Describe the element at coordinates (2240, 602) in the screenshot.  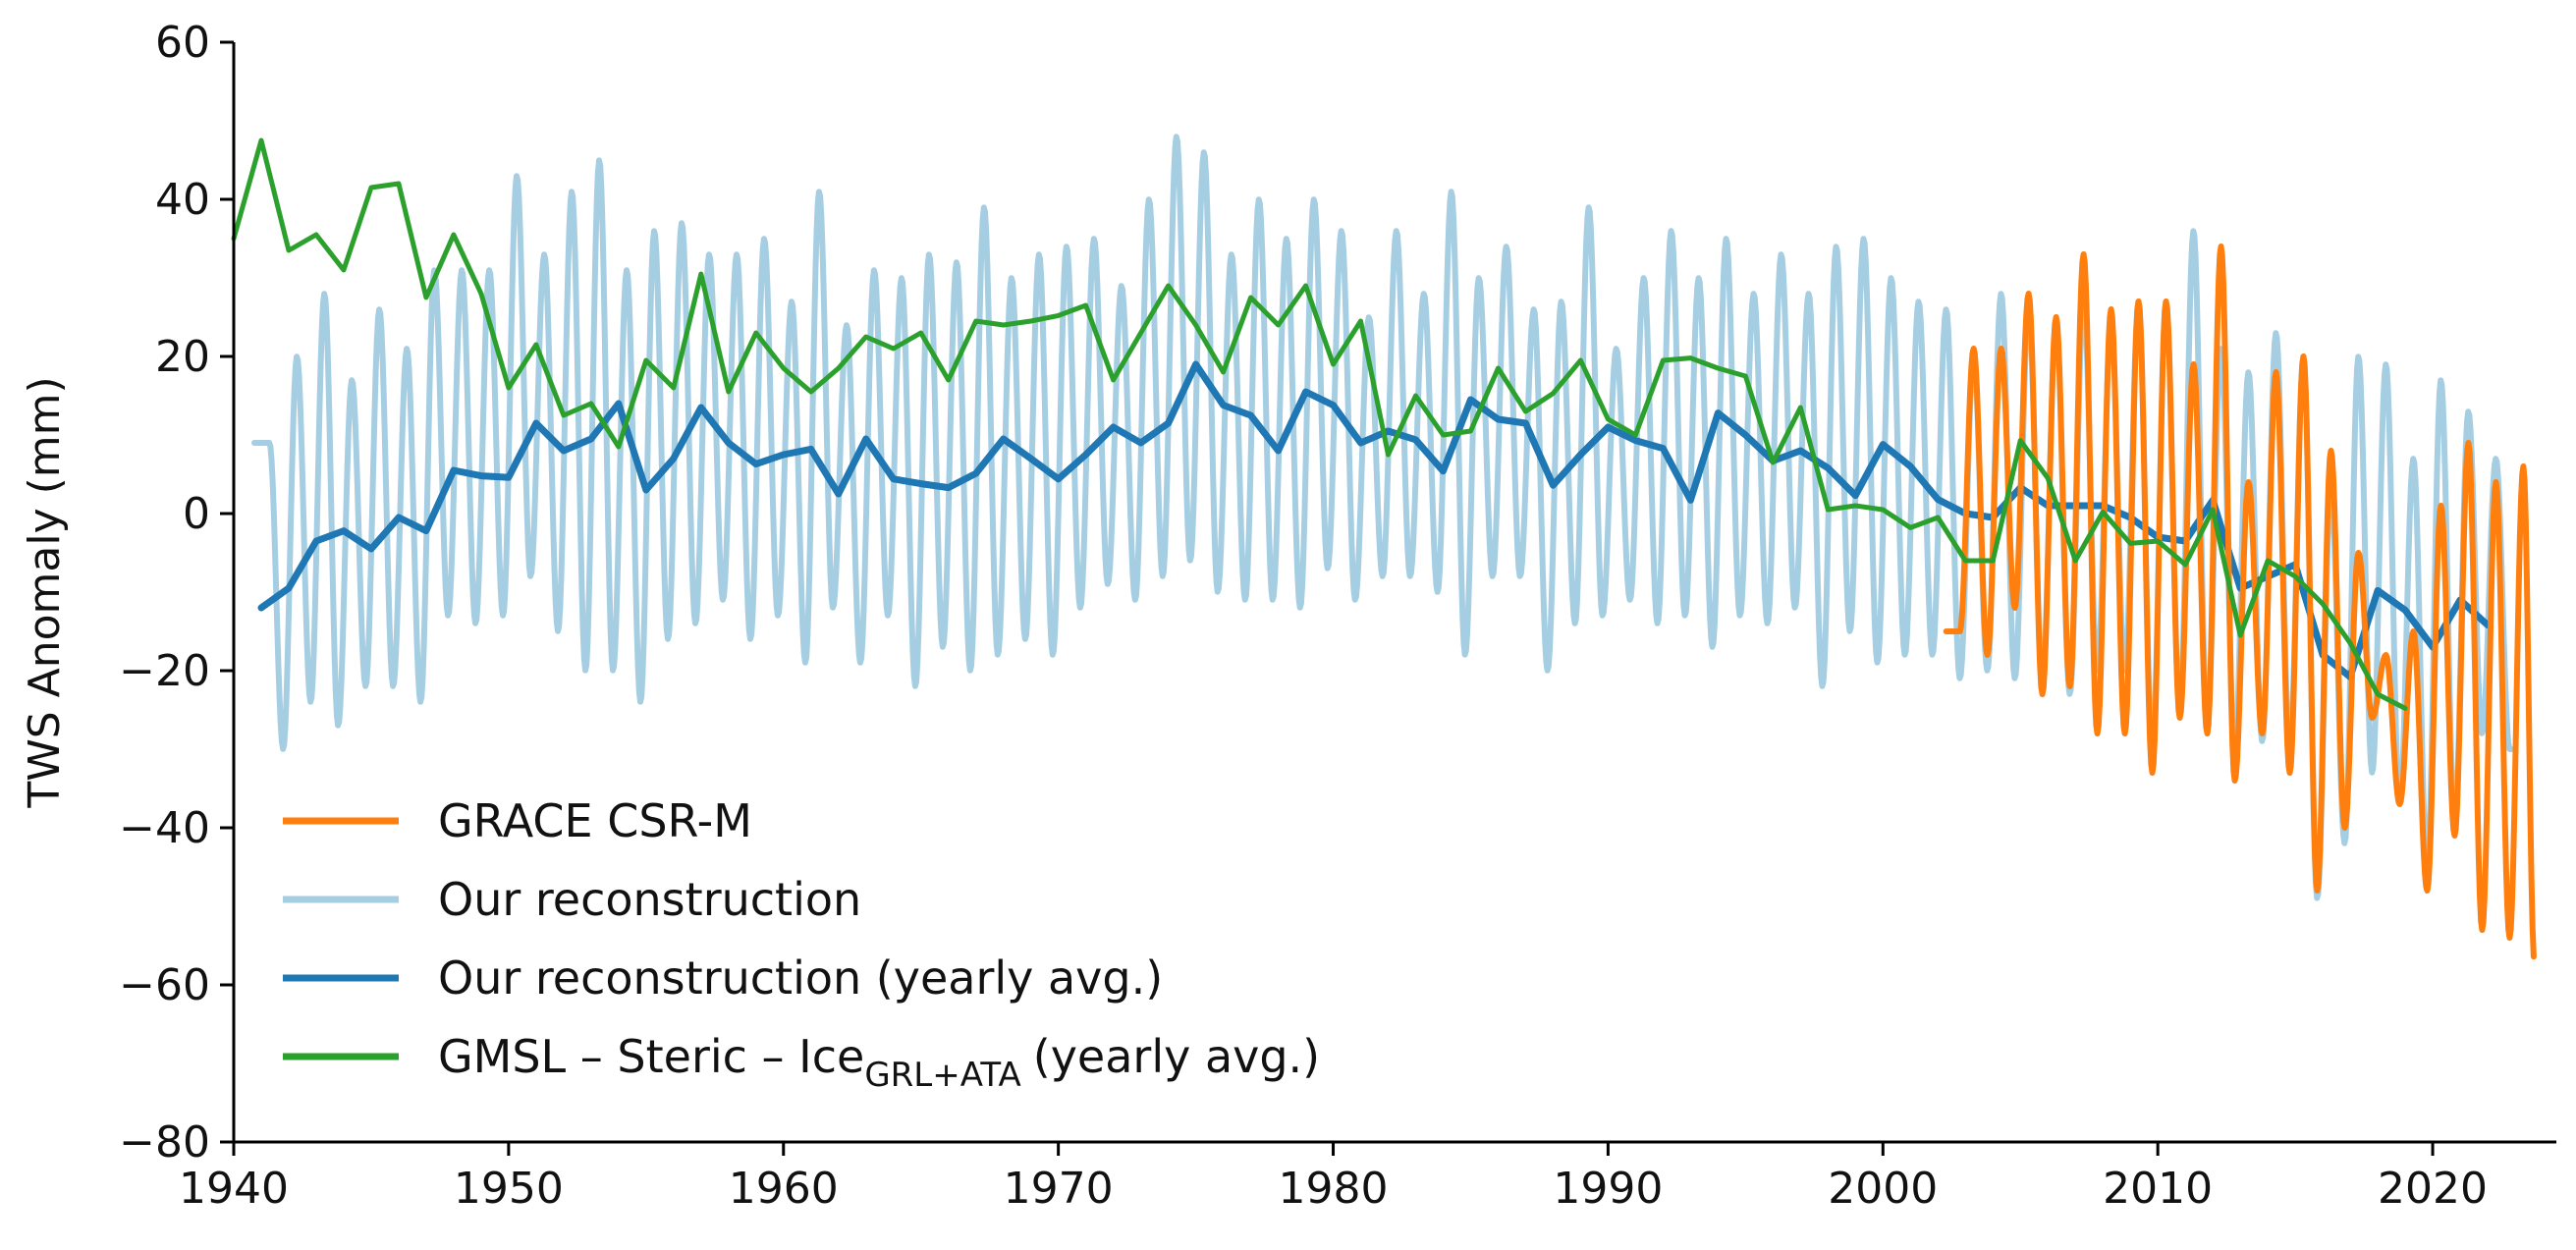
I see `grace-csr-m-line` at that location.